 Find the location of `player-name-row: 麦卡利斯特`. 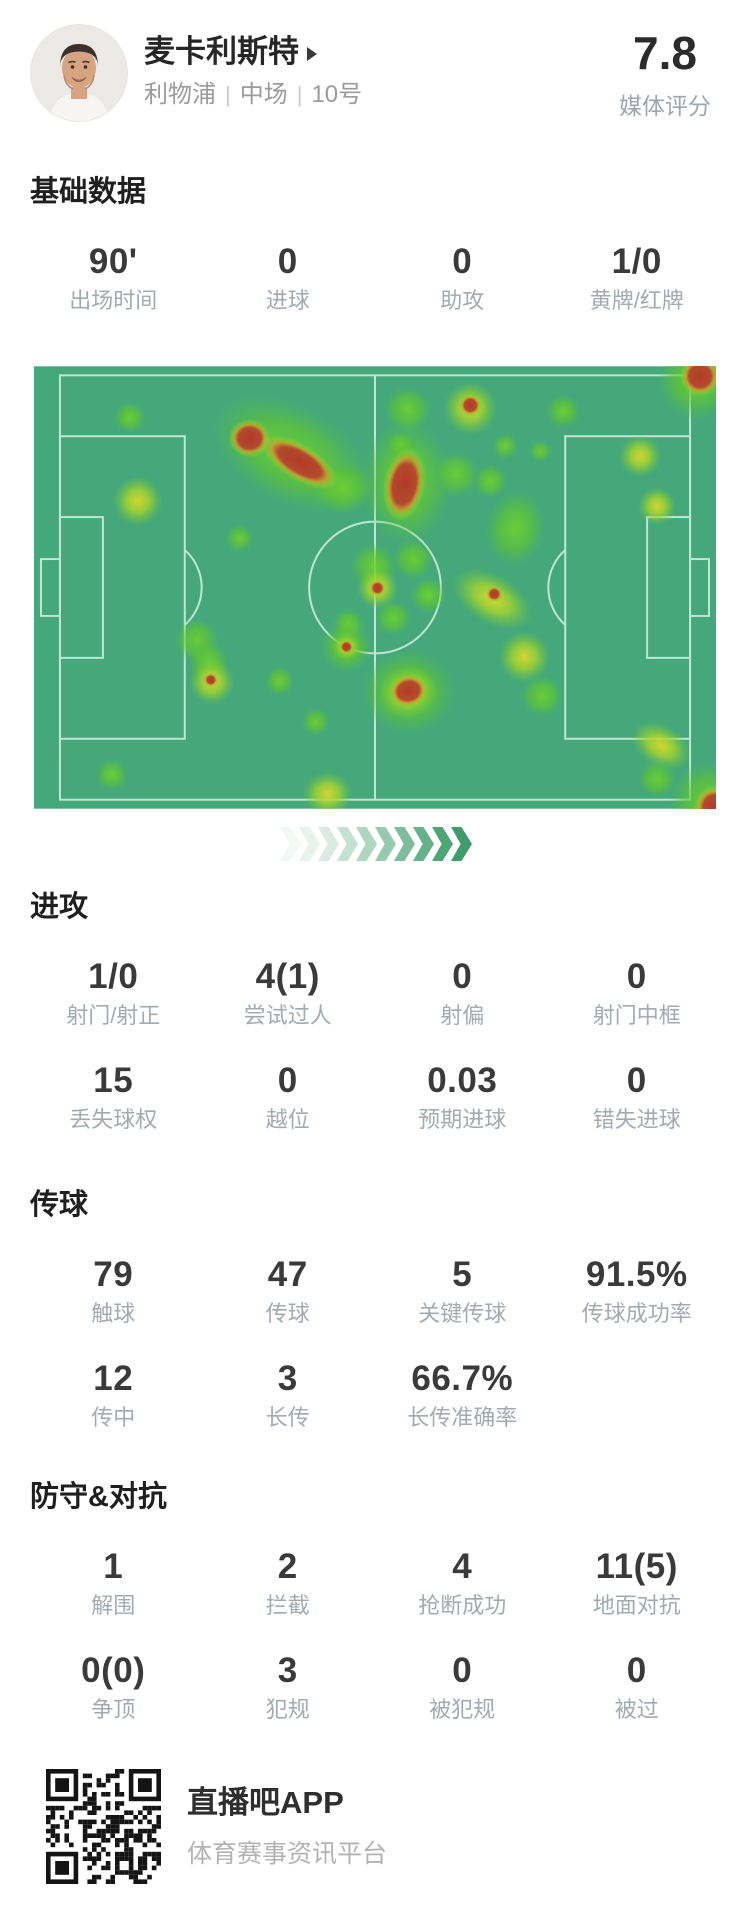

player-name-row: 麦卡利斯特 is located at coordinates (253, 52).